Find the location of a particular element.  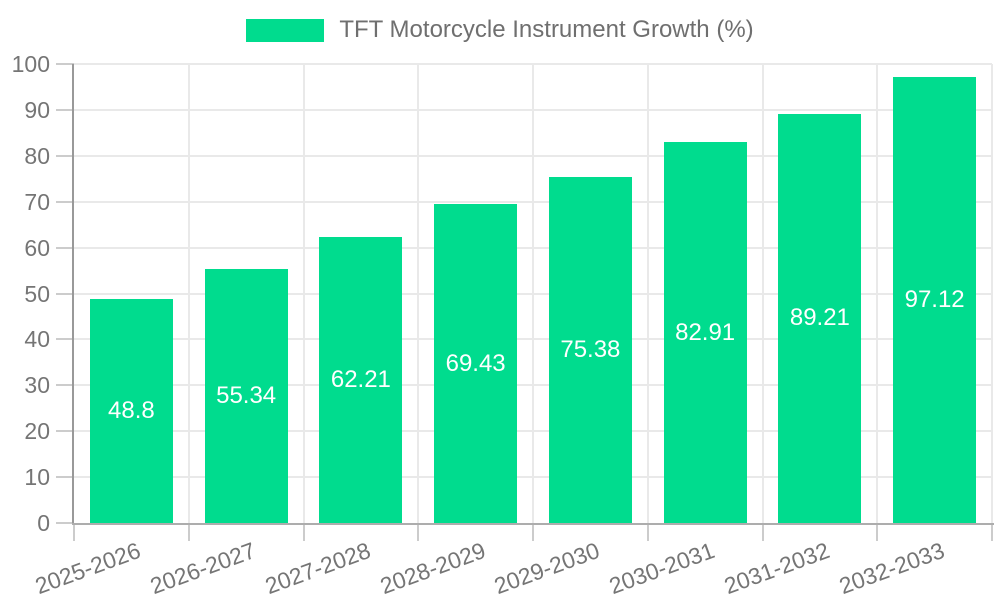

bar-value-label: 69.43 is located at coordinates (475, 363).